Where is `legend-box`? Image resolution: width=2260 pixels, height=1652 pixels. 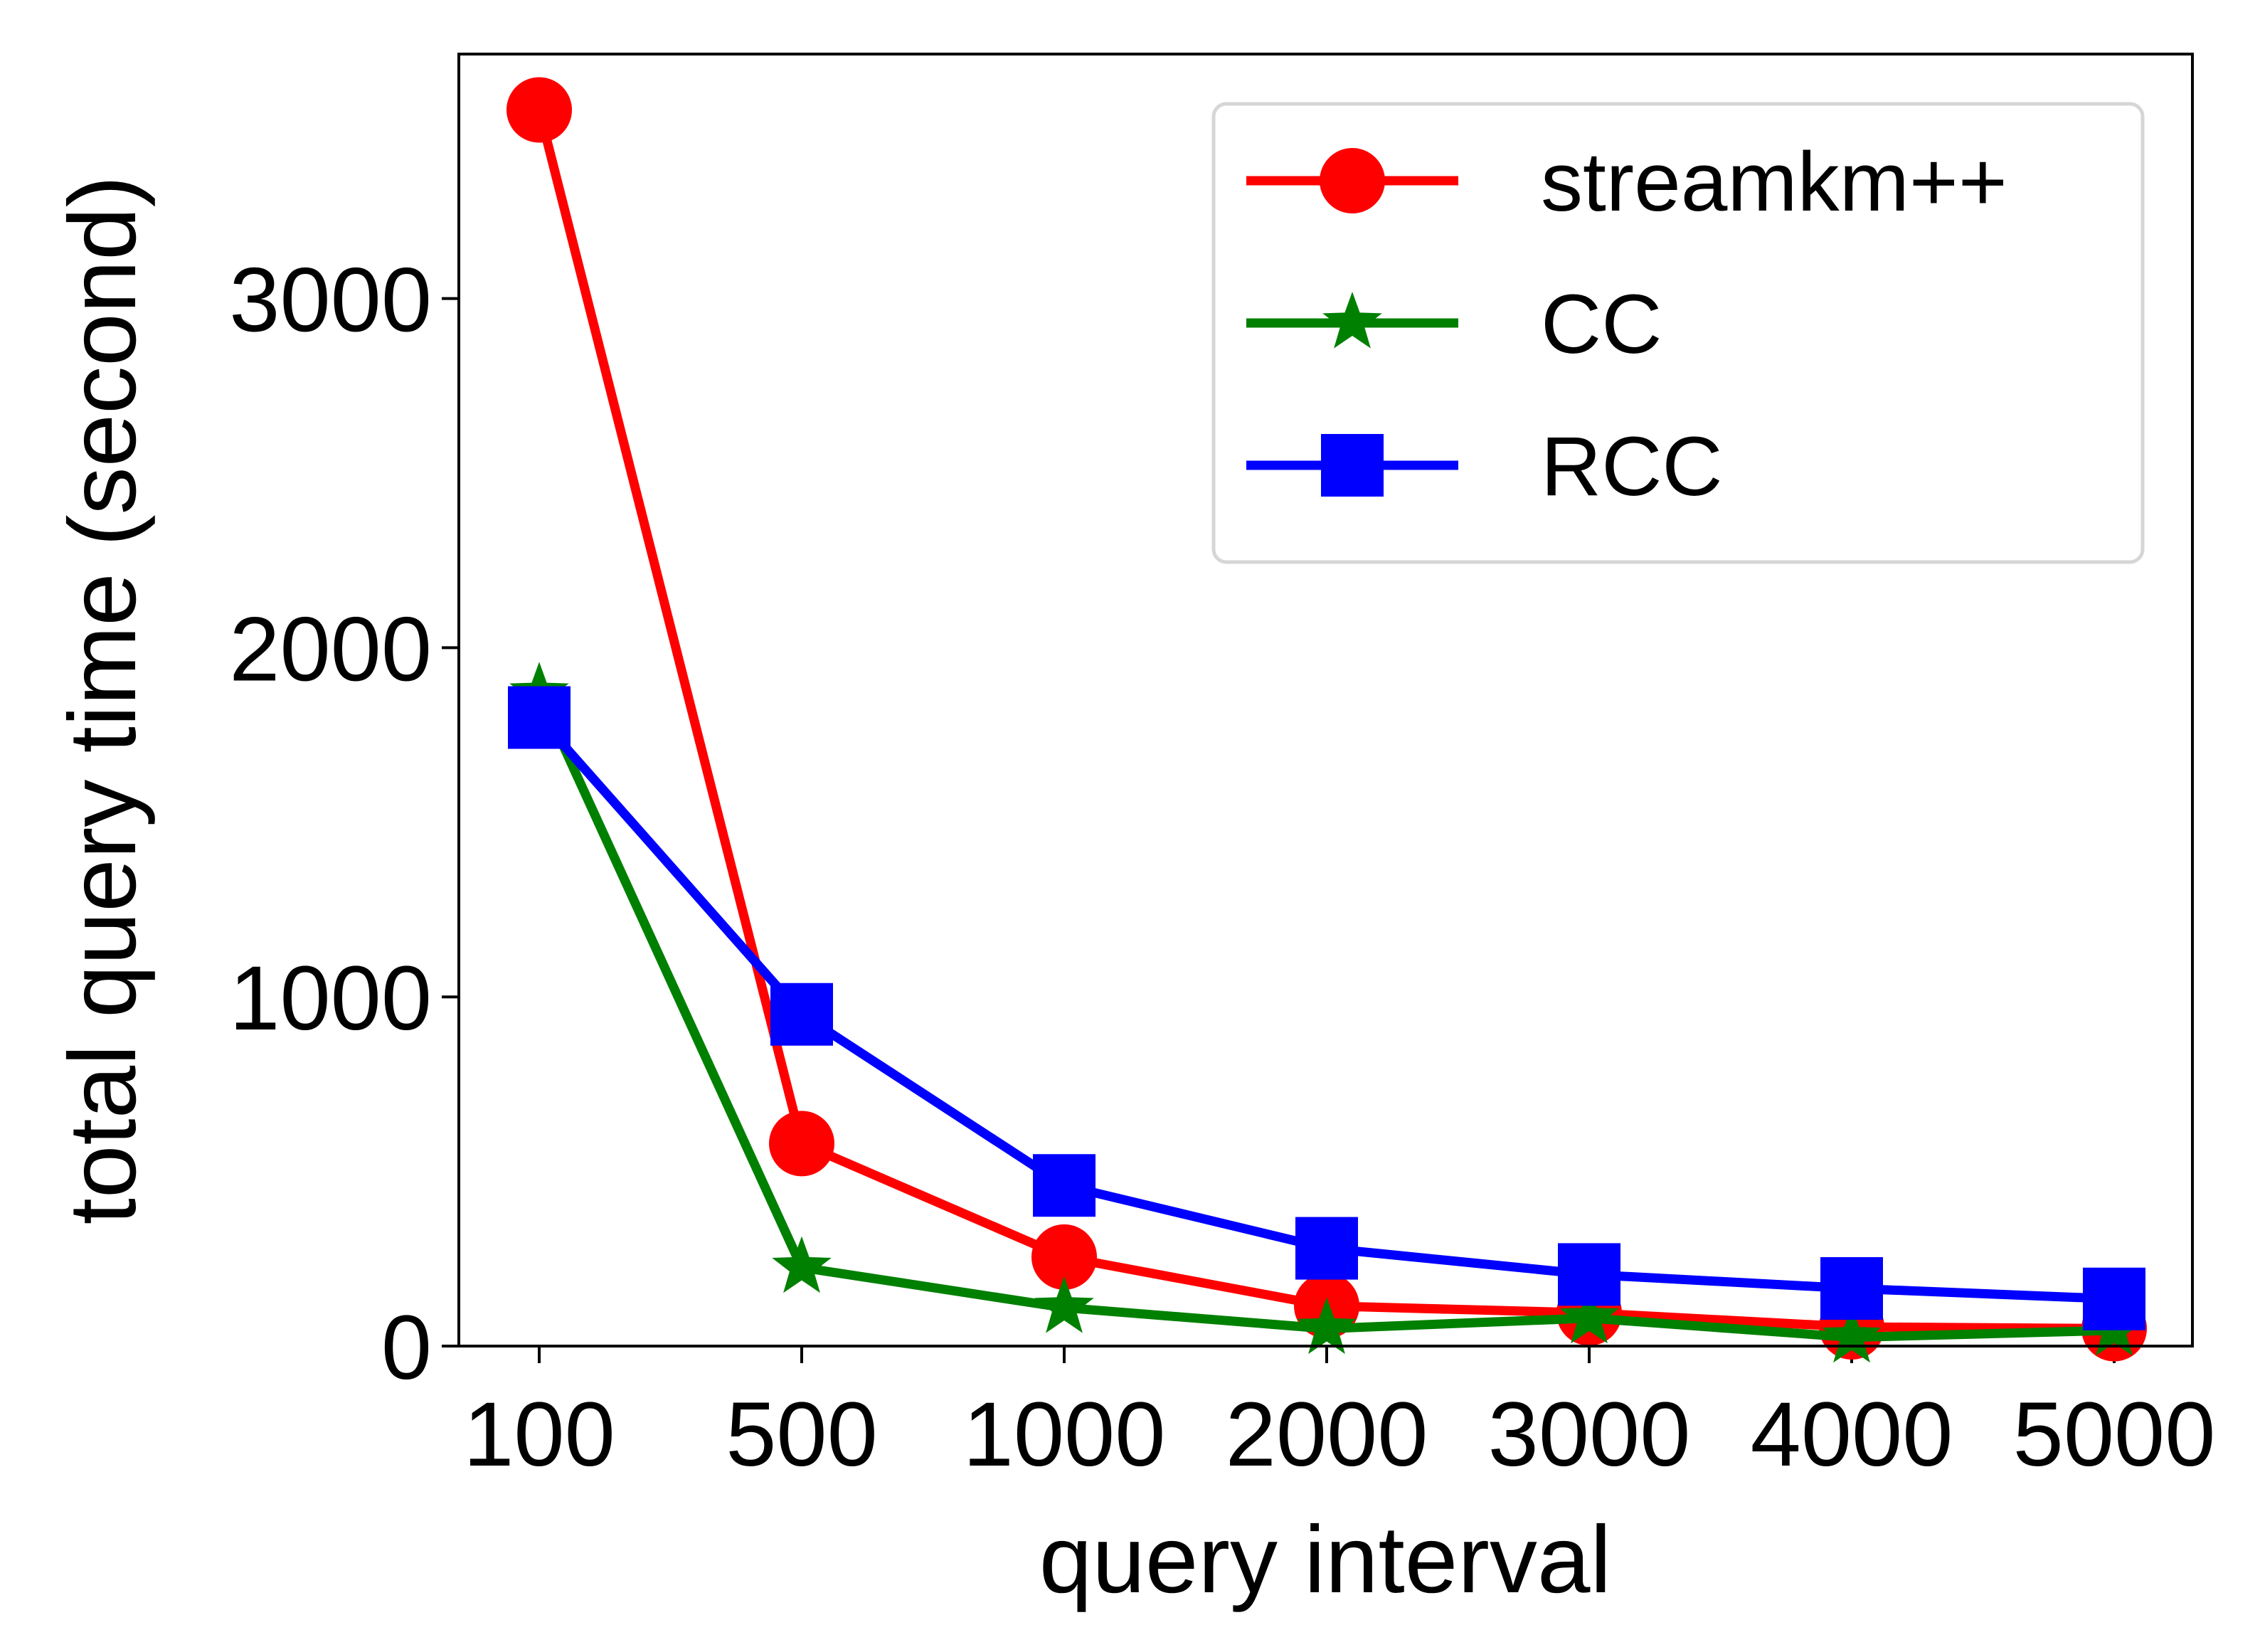 legend-box is located at coordinates (1678, 333).